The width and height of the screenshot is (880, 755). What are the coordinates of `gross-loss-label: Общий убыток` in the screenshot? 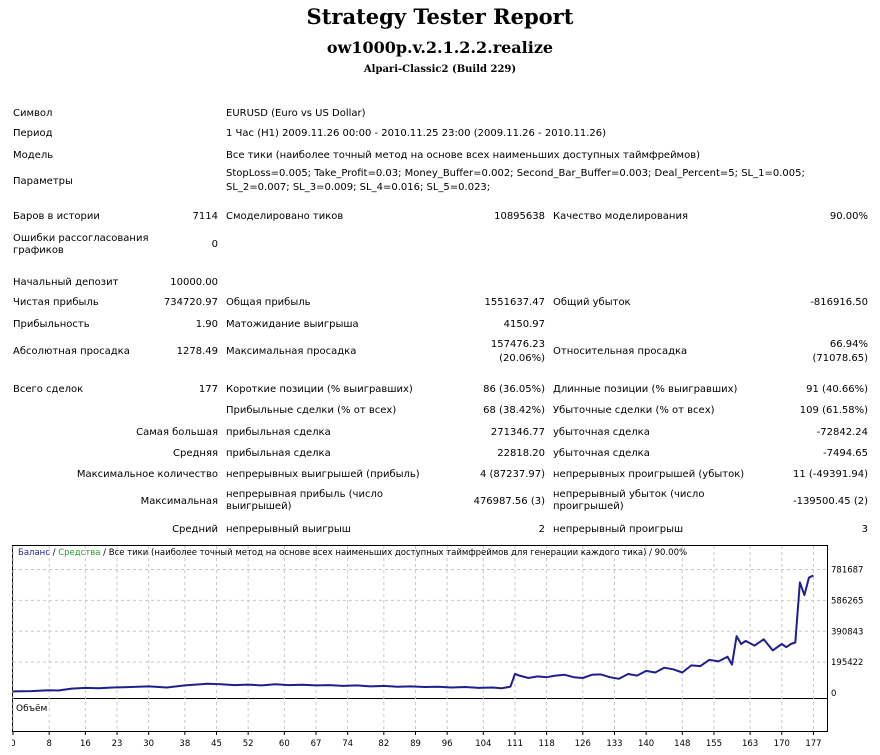 It's located at (592, 302).